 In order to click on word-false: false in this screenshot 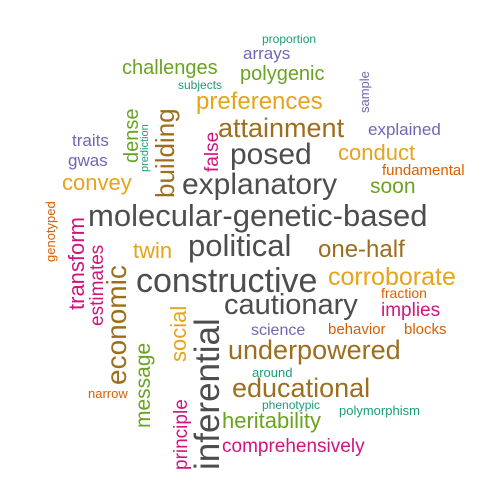, I will do `click(212, 151)`.